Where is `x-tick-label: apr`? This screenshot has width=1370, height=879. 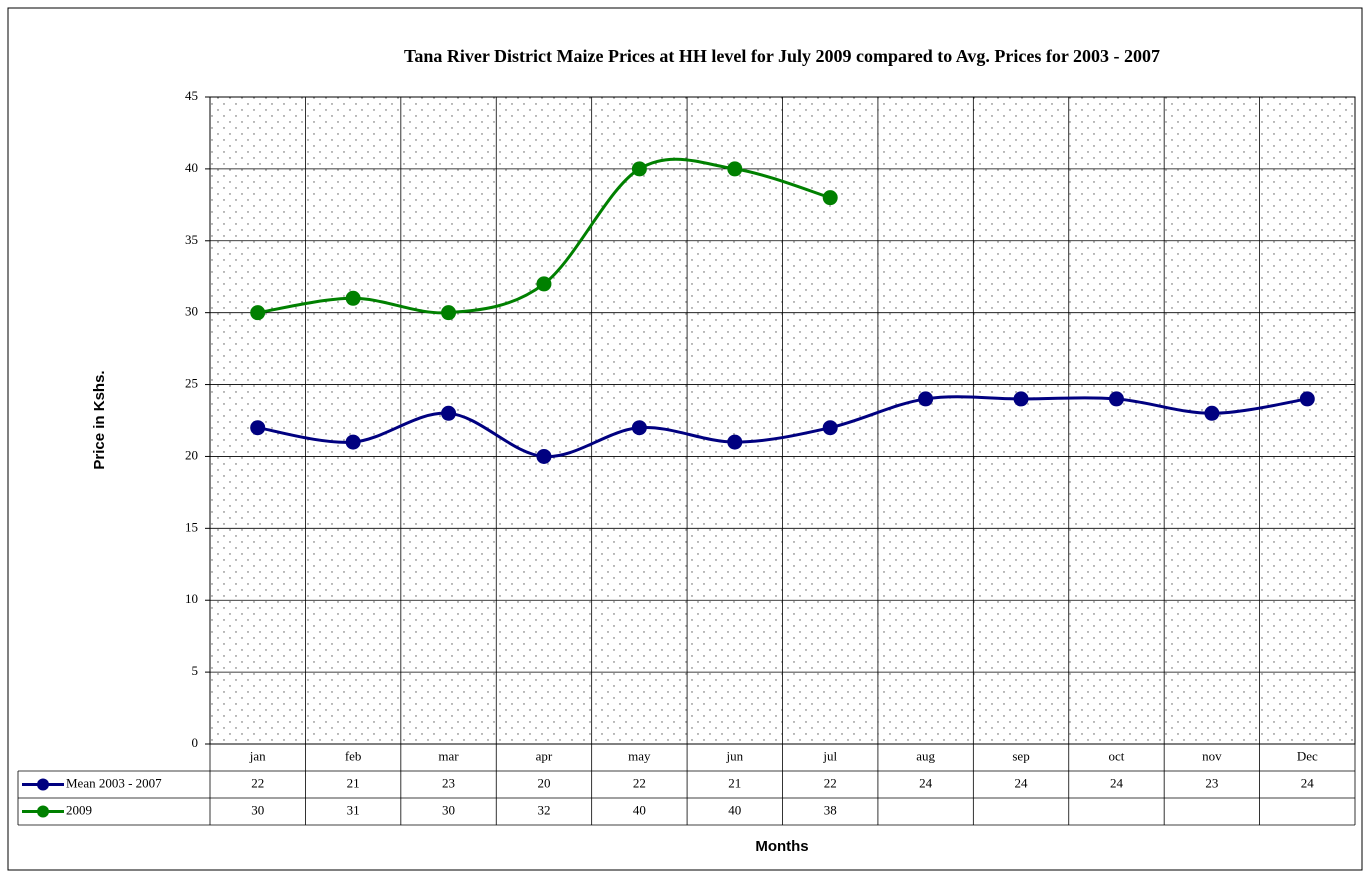 x-tick-label: apr is located at coordinates (544, 755).